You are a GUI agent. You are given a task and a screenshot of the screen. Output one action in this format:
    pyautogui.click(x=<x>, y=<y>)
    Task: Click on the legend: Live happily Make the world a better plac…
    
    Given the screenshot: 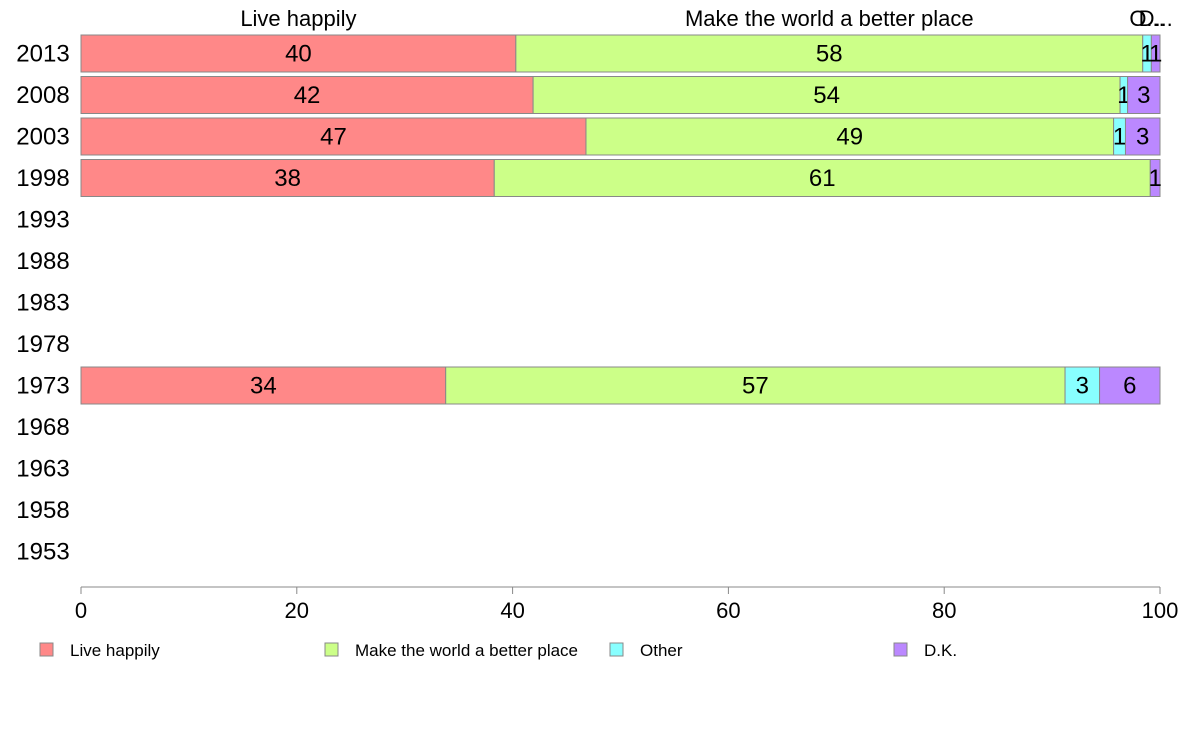 What is the action you would take?
    pyautogui.click(x=498, y=650)
    